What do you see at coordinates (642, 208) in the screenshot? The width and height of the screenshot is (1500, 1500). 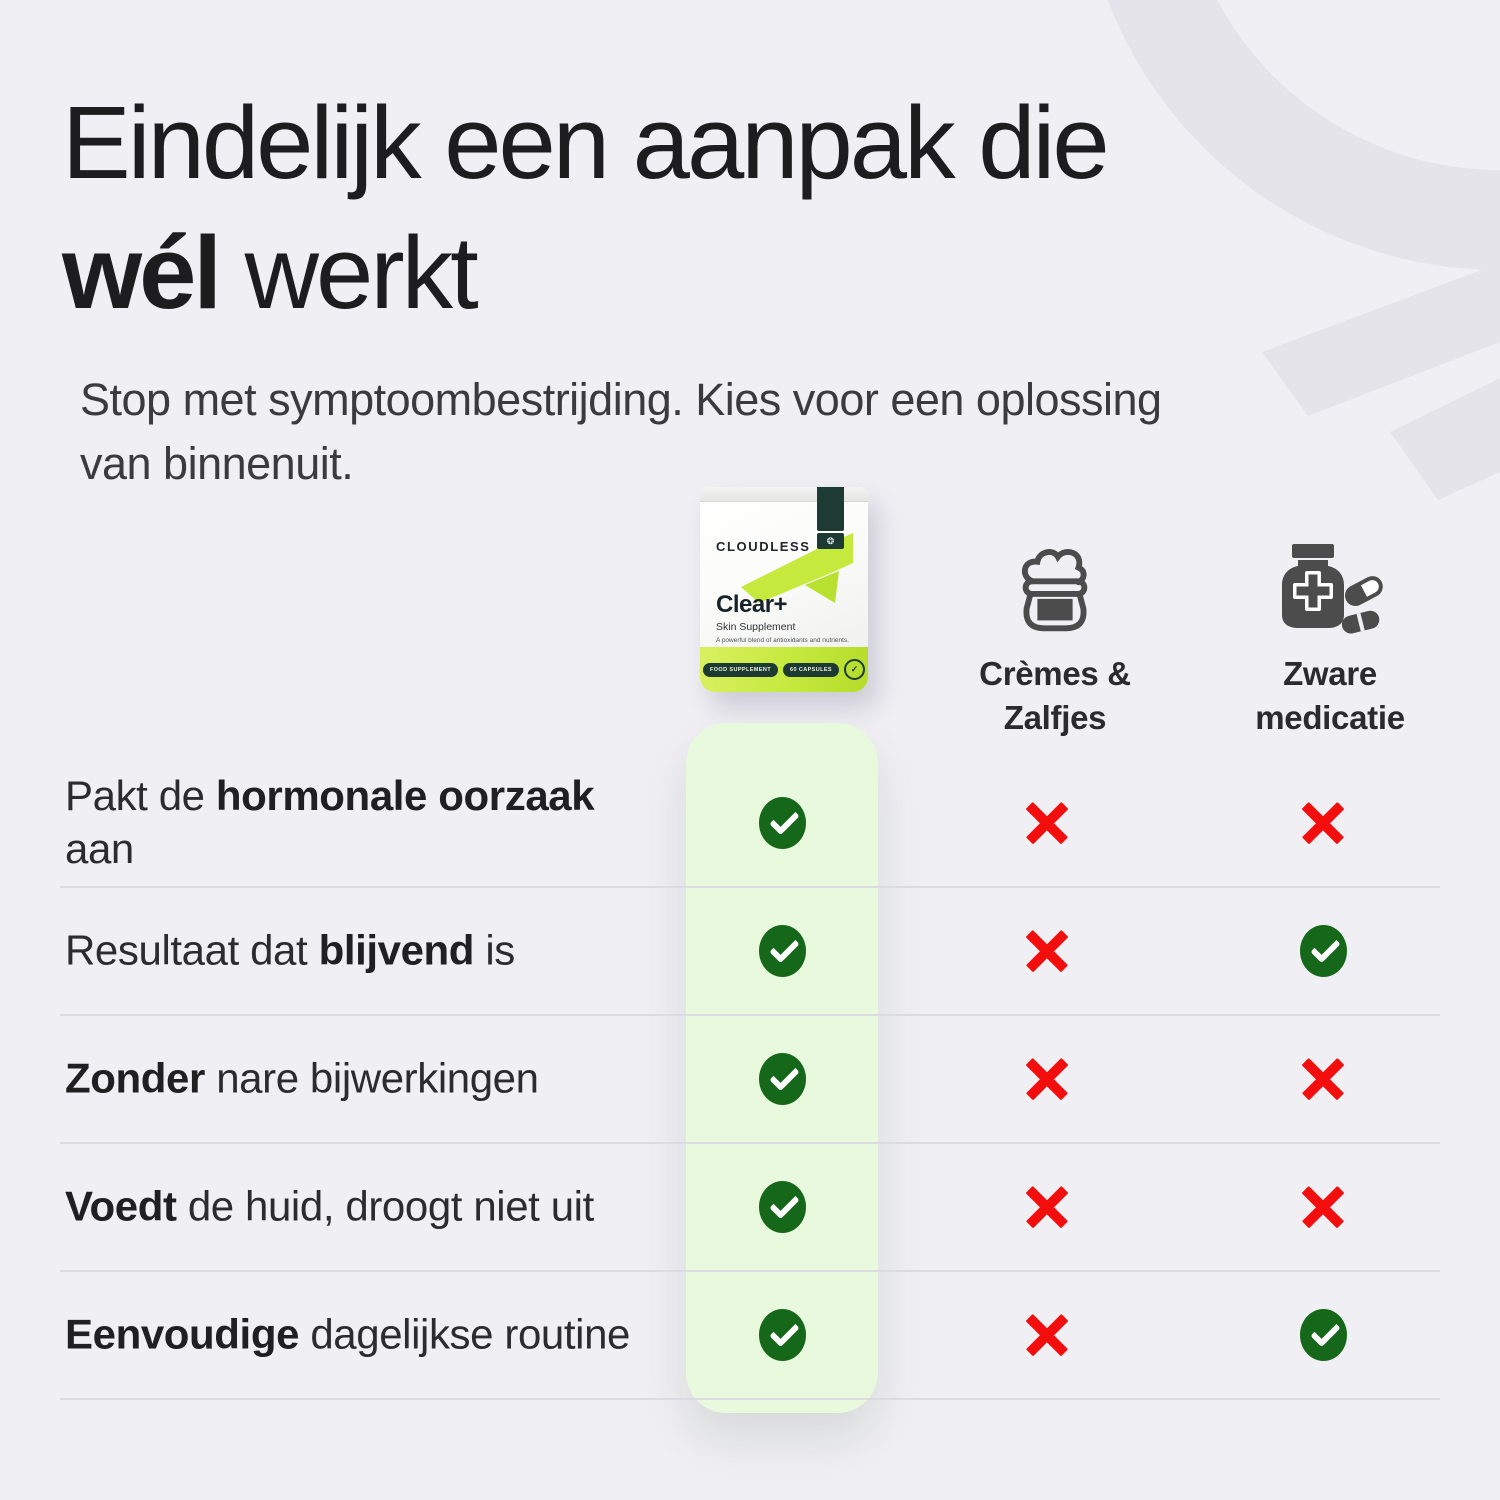 I see `page-title: Eindelijk een aanpak die wél werkt` at bounding box center [642, 208].